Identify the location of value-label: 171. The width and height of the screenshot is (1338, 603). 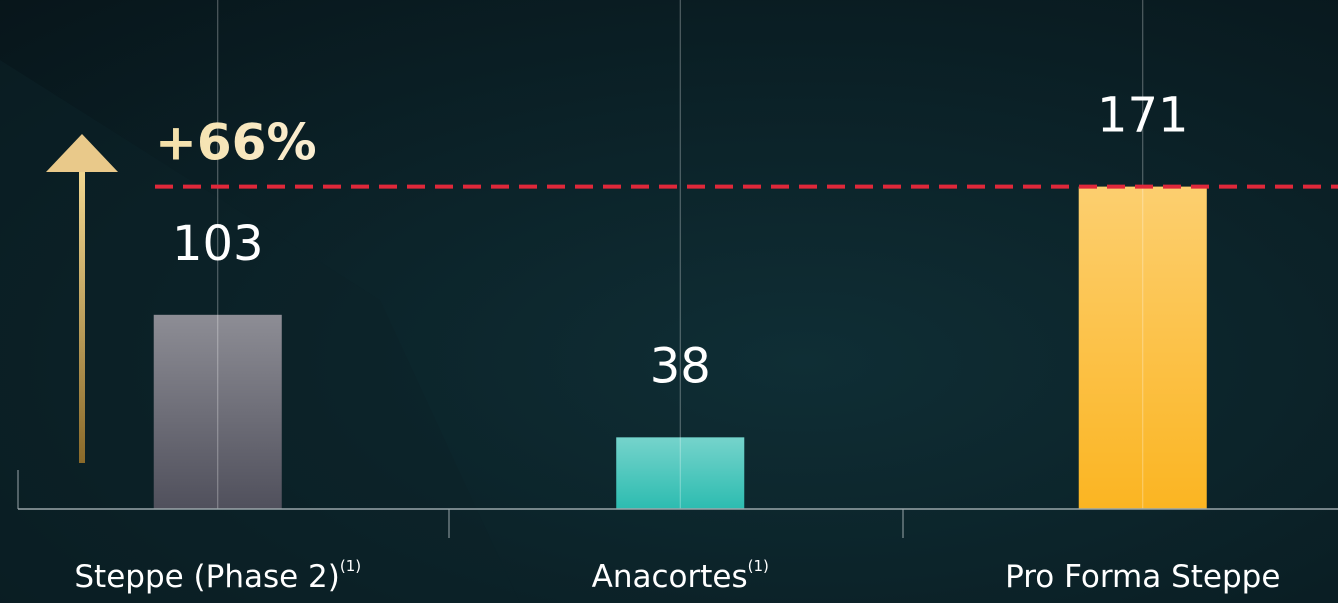
(1143, 116).